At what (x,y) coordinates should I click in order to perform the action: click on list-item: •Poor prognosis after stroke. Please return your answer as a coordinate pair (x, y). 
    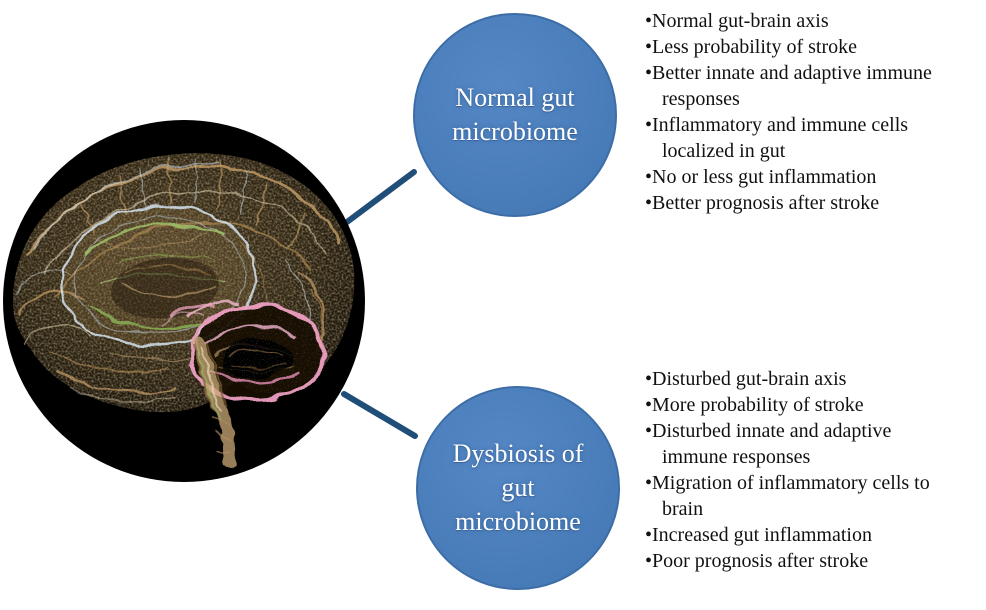
    Looking at the image, I should click on (814, 561).